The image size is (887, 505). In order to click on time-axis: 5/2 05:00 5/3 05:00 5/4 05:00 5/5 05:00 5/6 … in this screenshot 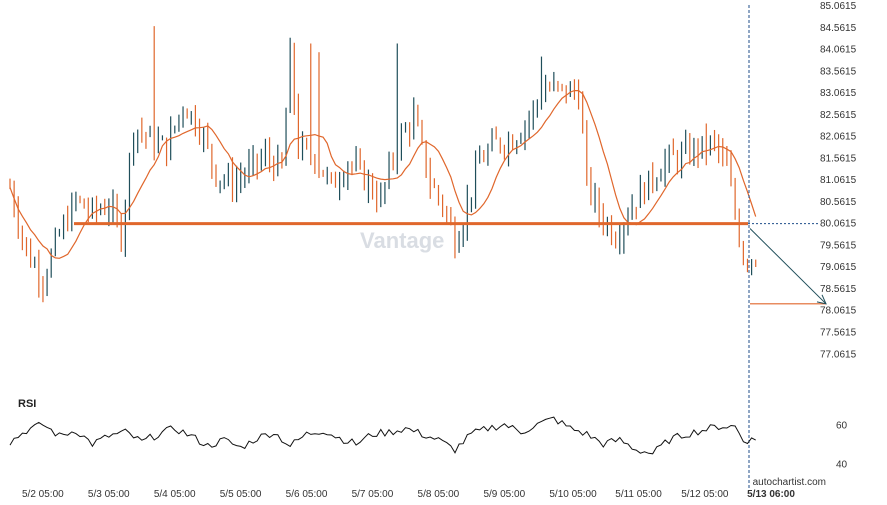, I will do `click(408, 494)`.